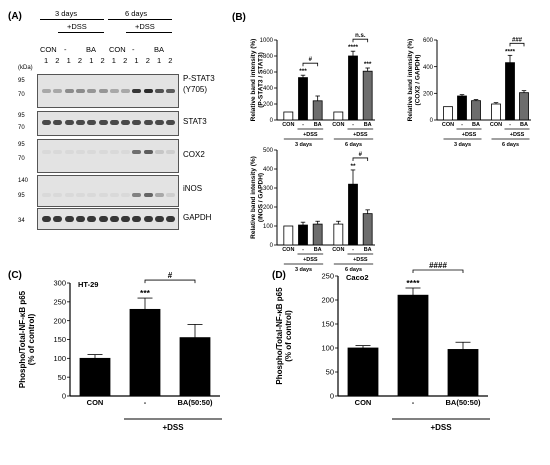 This screenshot has width=550, height=465. What do you see at coordinates (65, 49) in the screenshot?
I see `lane-group-label: -` at bounding box center [65, 49].